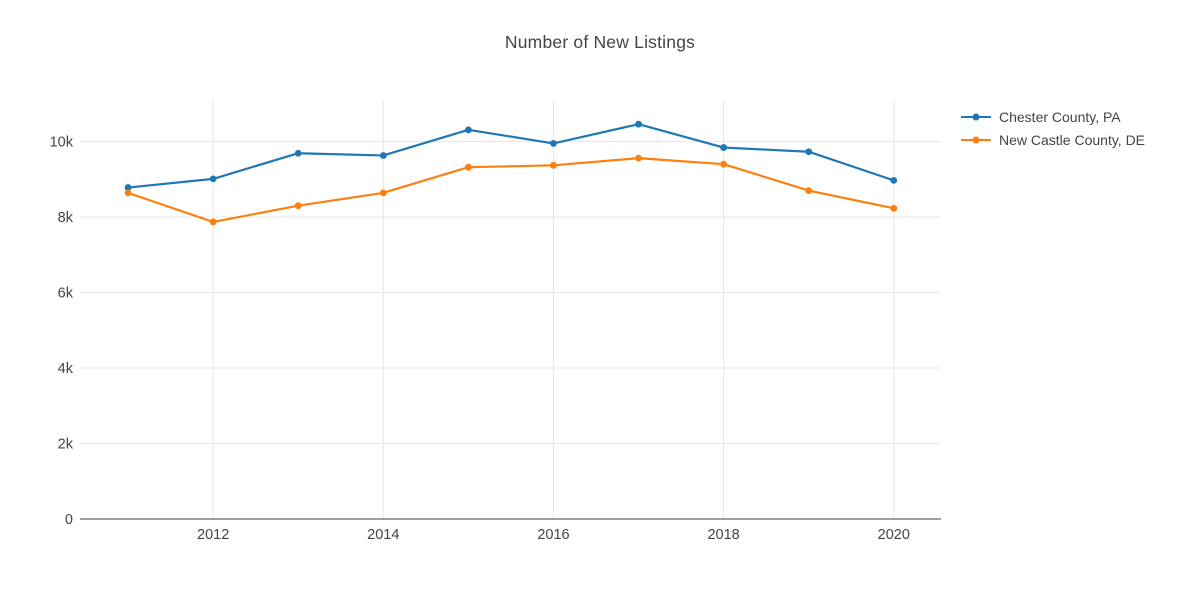 This screenshot has height=600, width=1200. What do you see at coordinates (69, 520) in the screenshot?
I see `y-tick-label: 0` at bounding box center [69, 520].